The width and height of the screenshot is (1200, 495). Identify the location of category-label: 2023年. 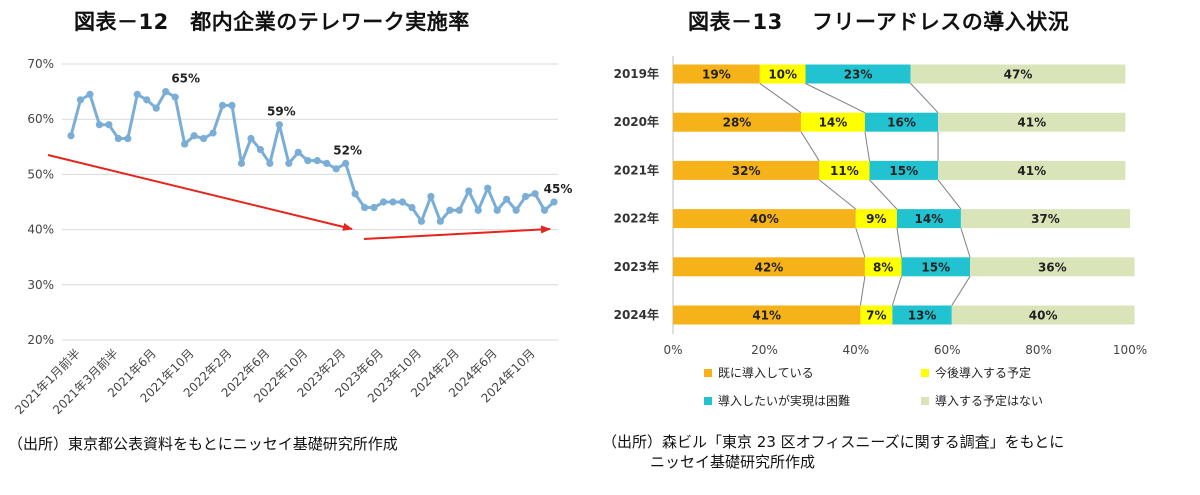
(636, 266).